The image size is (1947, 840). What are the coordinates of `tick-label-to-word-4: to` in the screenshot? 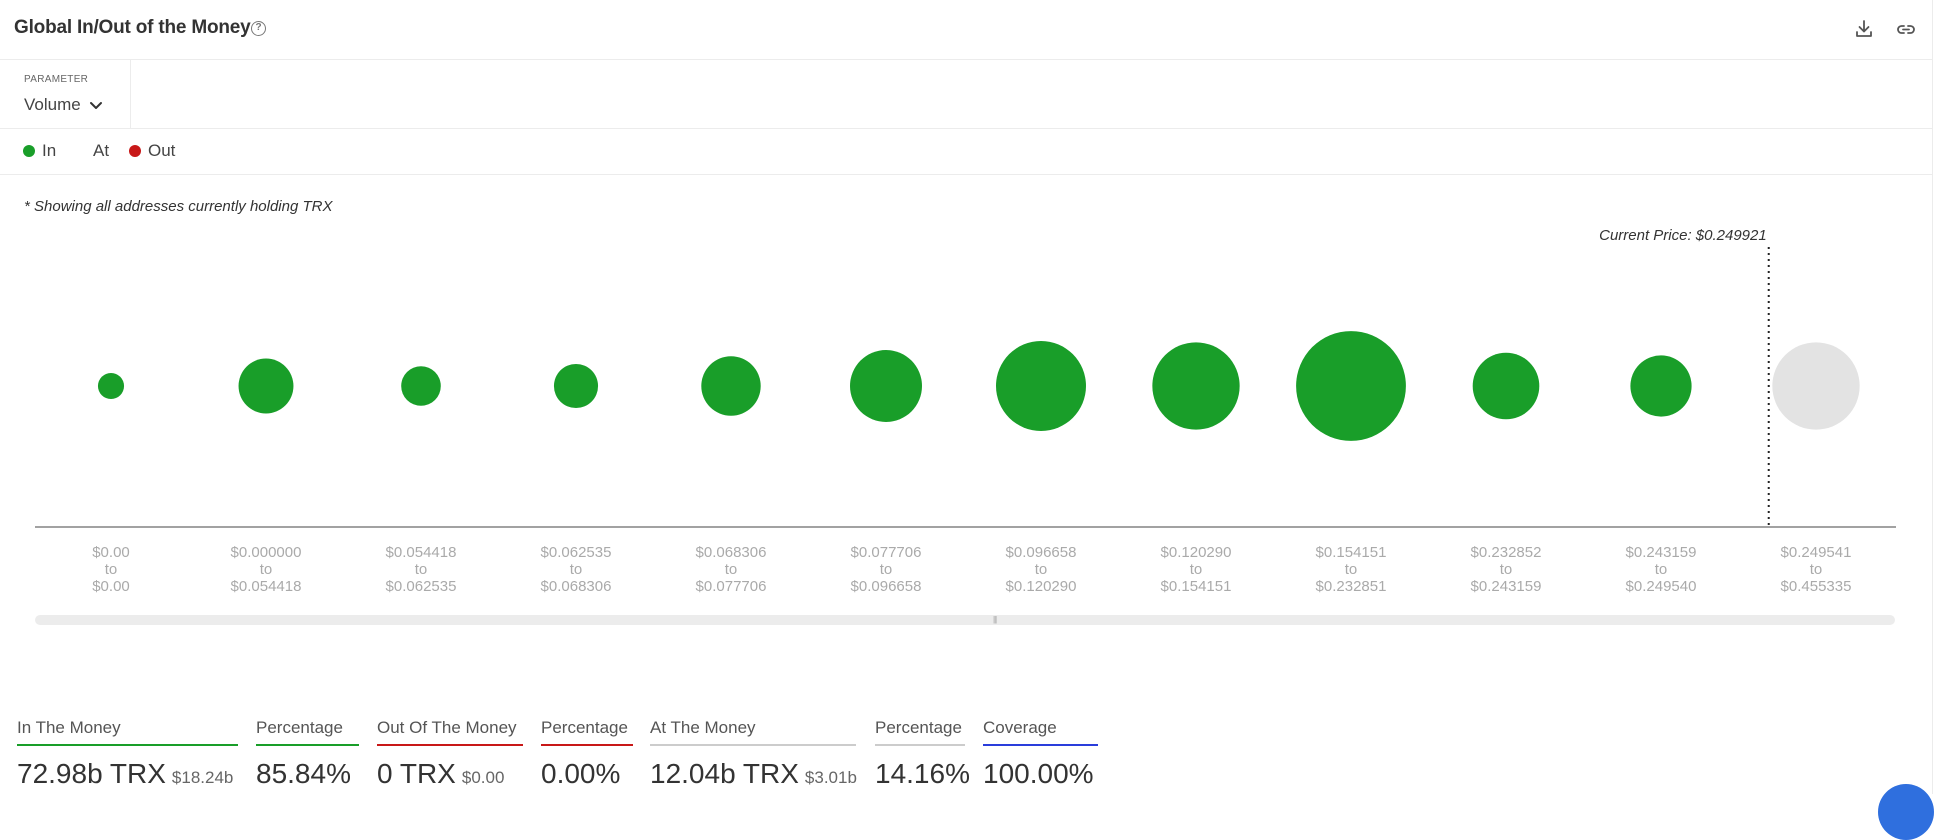 It's located at (731, 569).